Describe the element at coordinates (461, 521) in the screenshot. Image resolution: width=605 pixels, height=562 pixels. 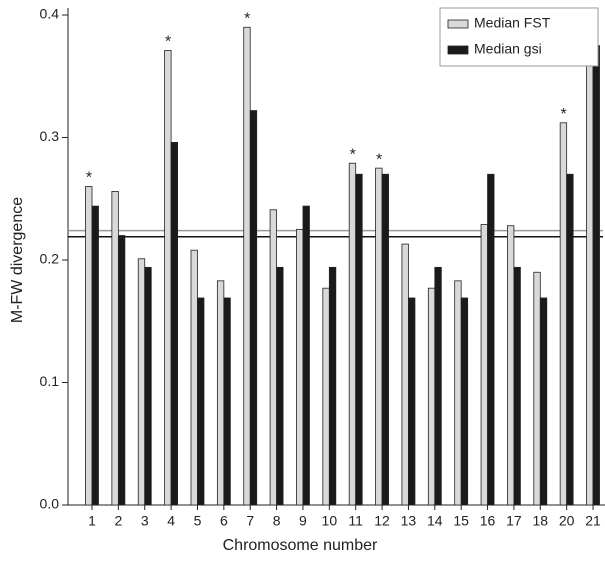
I see `x-tick-label: 15` at that location.